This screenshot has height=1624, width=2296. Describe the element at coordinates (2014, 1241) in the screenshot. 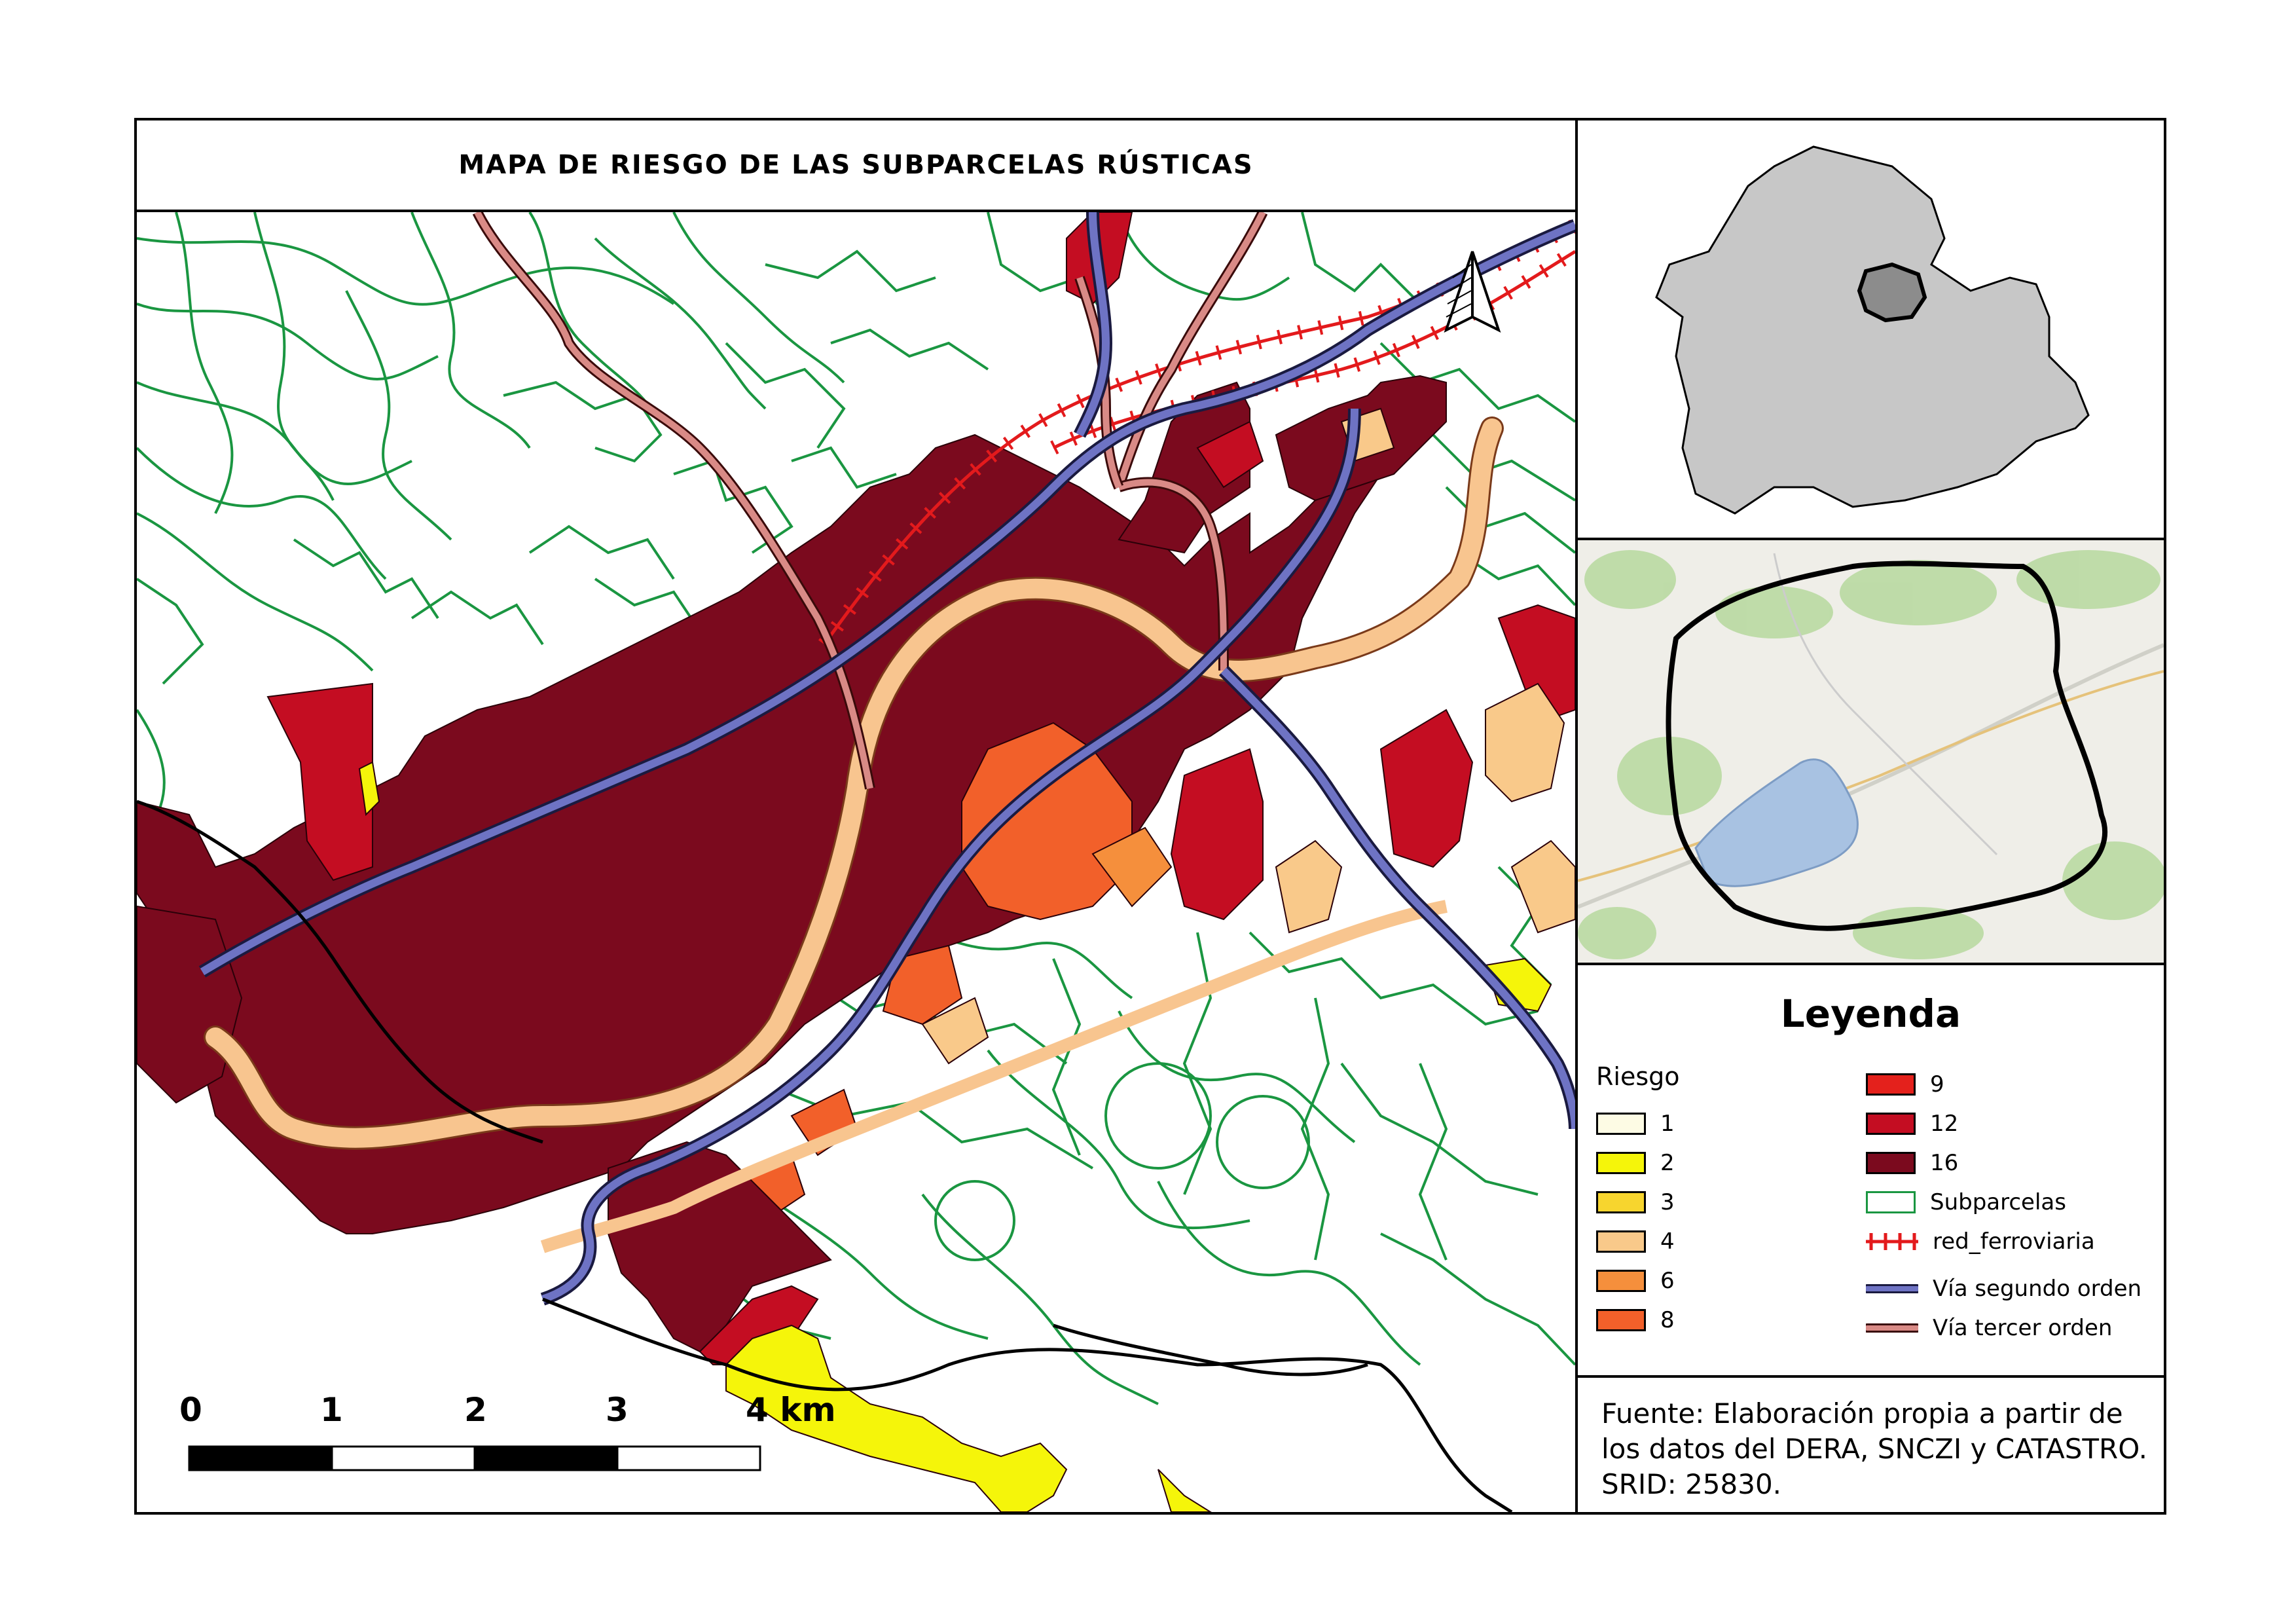

I see `legend-label: red_ferroviaria` at that location.